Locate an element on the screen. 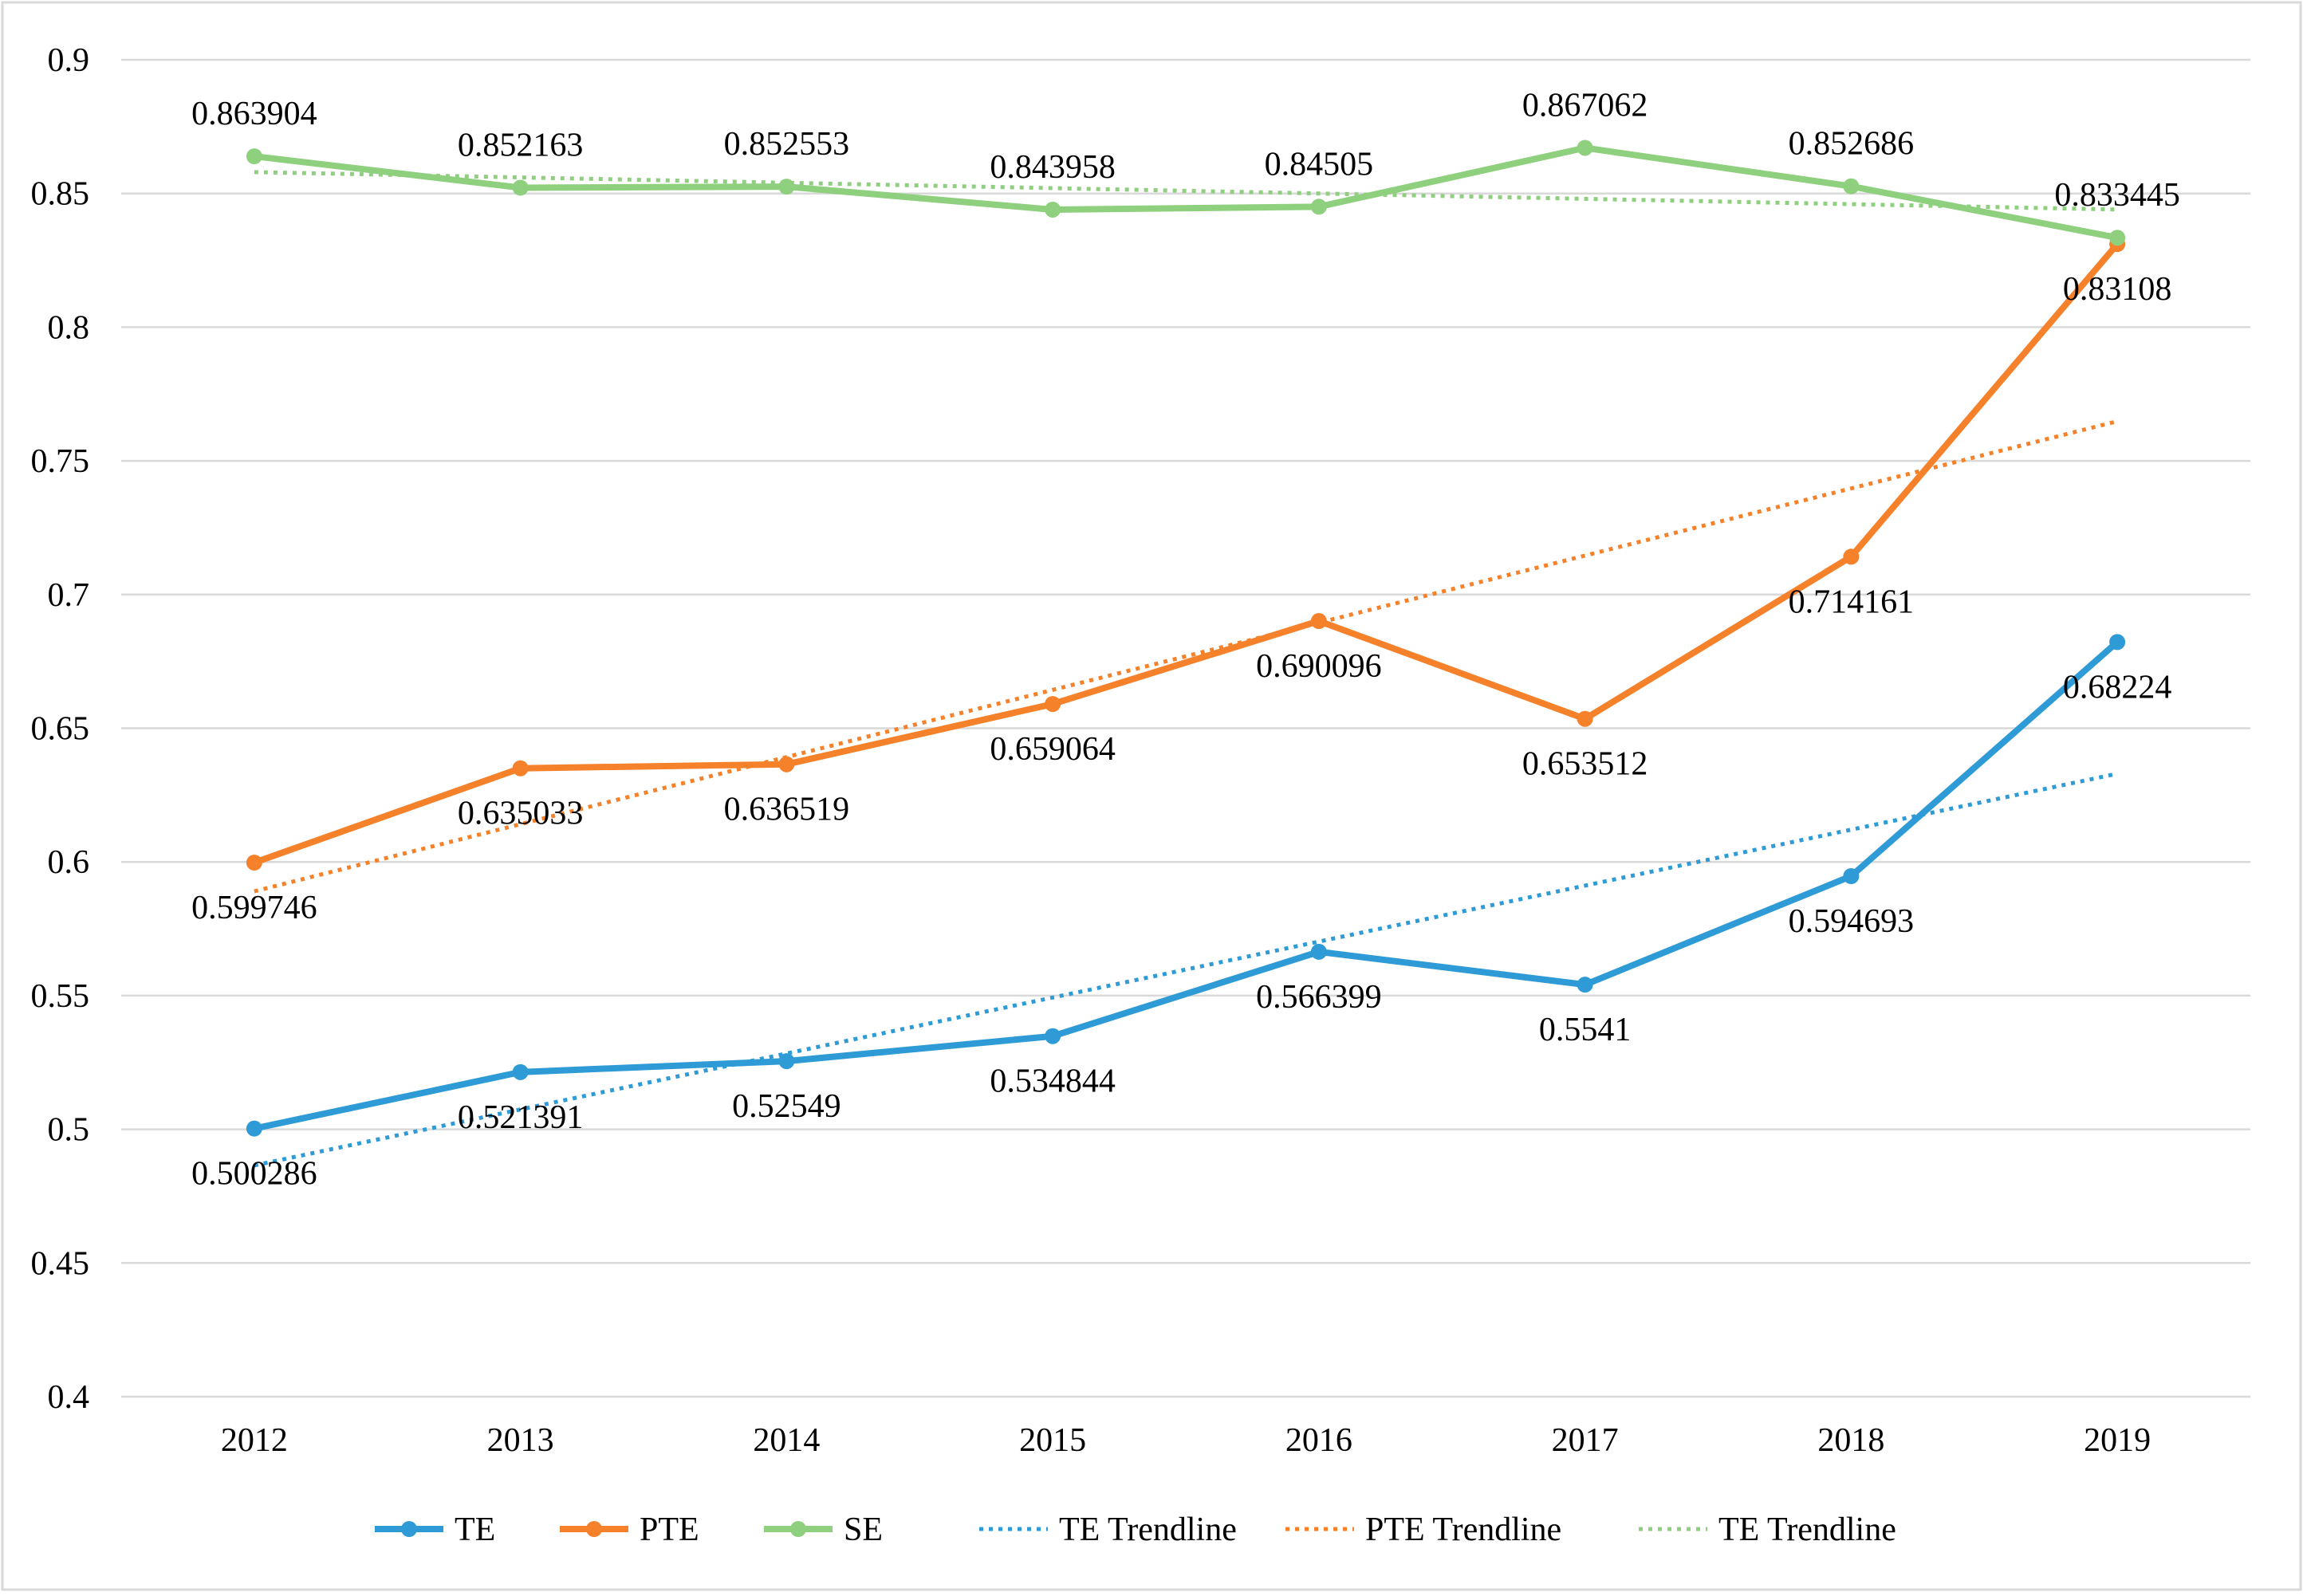 Image resolution: width=2303 pixels, height=1596 pixels. data-label-te: 0.500286 is located at coordinates (254, 1174).